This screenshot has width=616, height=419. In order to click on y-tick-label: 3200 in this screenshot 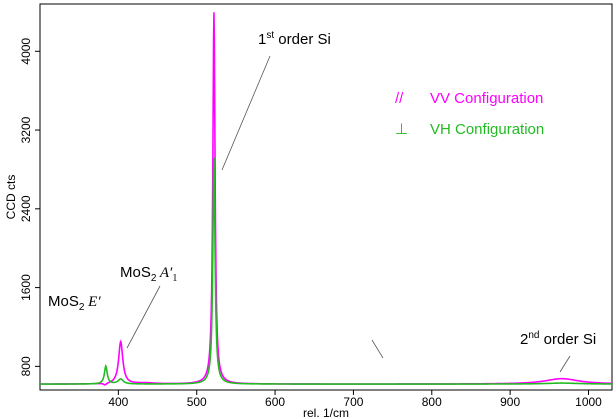, I will do `click(26, 129)`.